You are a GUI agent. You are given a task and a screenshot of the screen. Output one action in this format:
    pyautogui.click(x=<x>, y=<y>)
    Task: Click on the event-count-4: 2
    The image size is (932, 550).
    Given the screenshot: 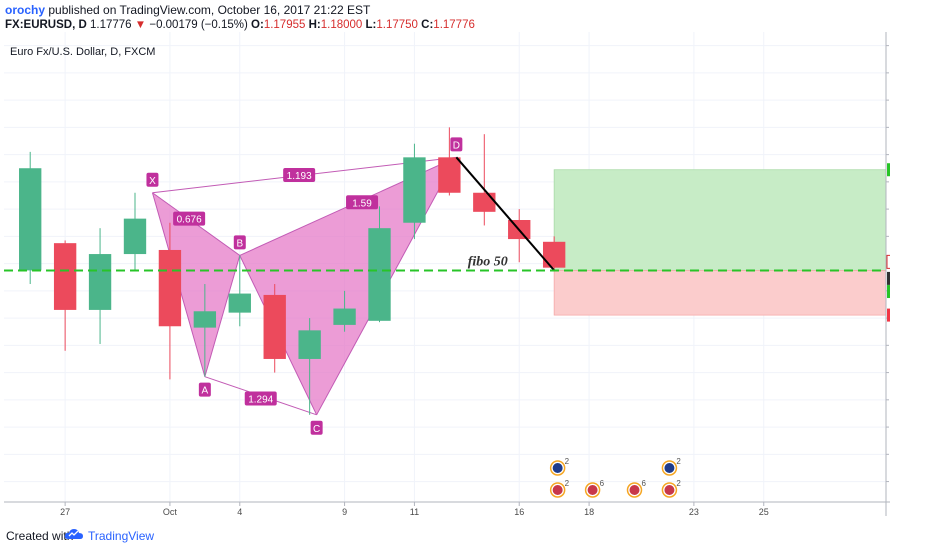 What is the action you would take?
    pyautogui.click(x=678, y=461)
    